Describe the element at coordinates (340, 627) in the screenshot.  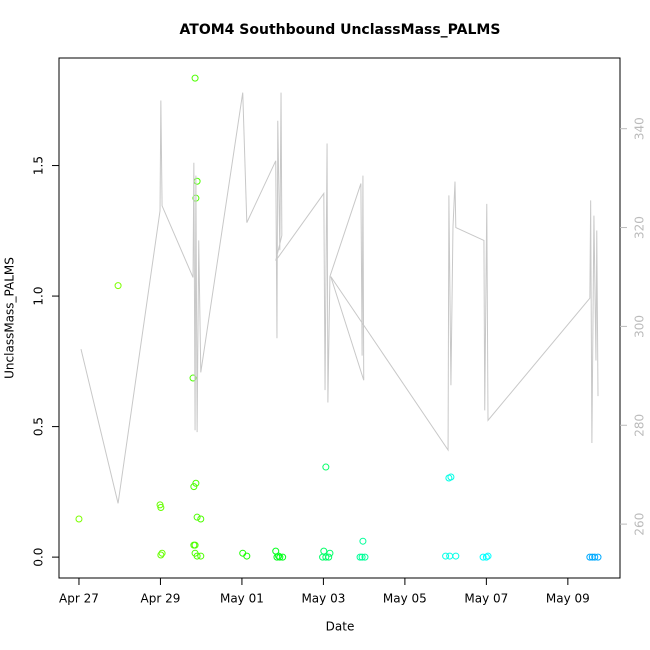
I see `x-axis-label: Date` at that location.